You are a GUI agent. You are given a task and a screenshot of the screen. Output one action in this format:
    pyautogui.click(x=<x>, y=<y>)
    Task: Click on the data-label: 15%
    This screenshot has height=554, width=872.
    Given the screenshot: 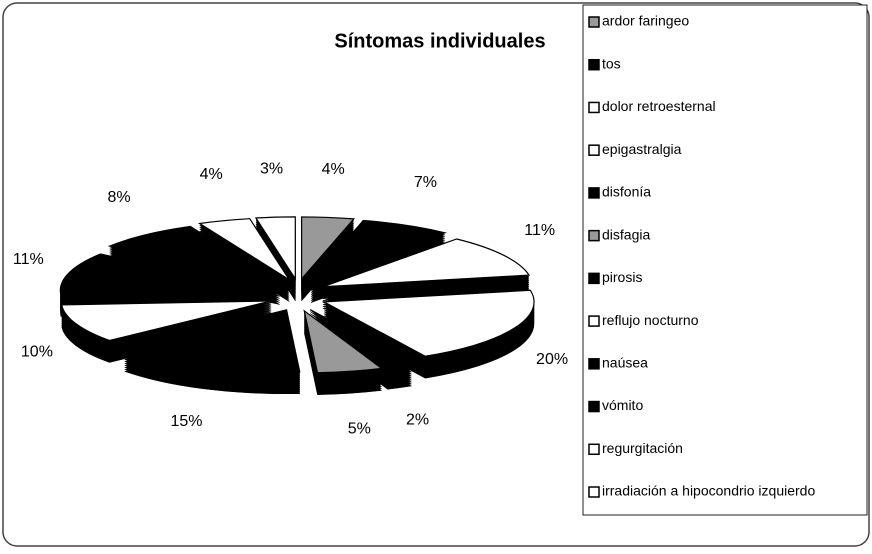 What is the action you would take?
    pyautogui.click(x=186, y=421)
    